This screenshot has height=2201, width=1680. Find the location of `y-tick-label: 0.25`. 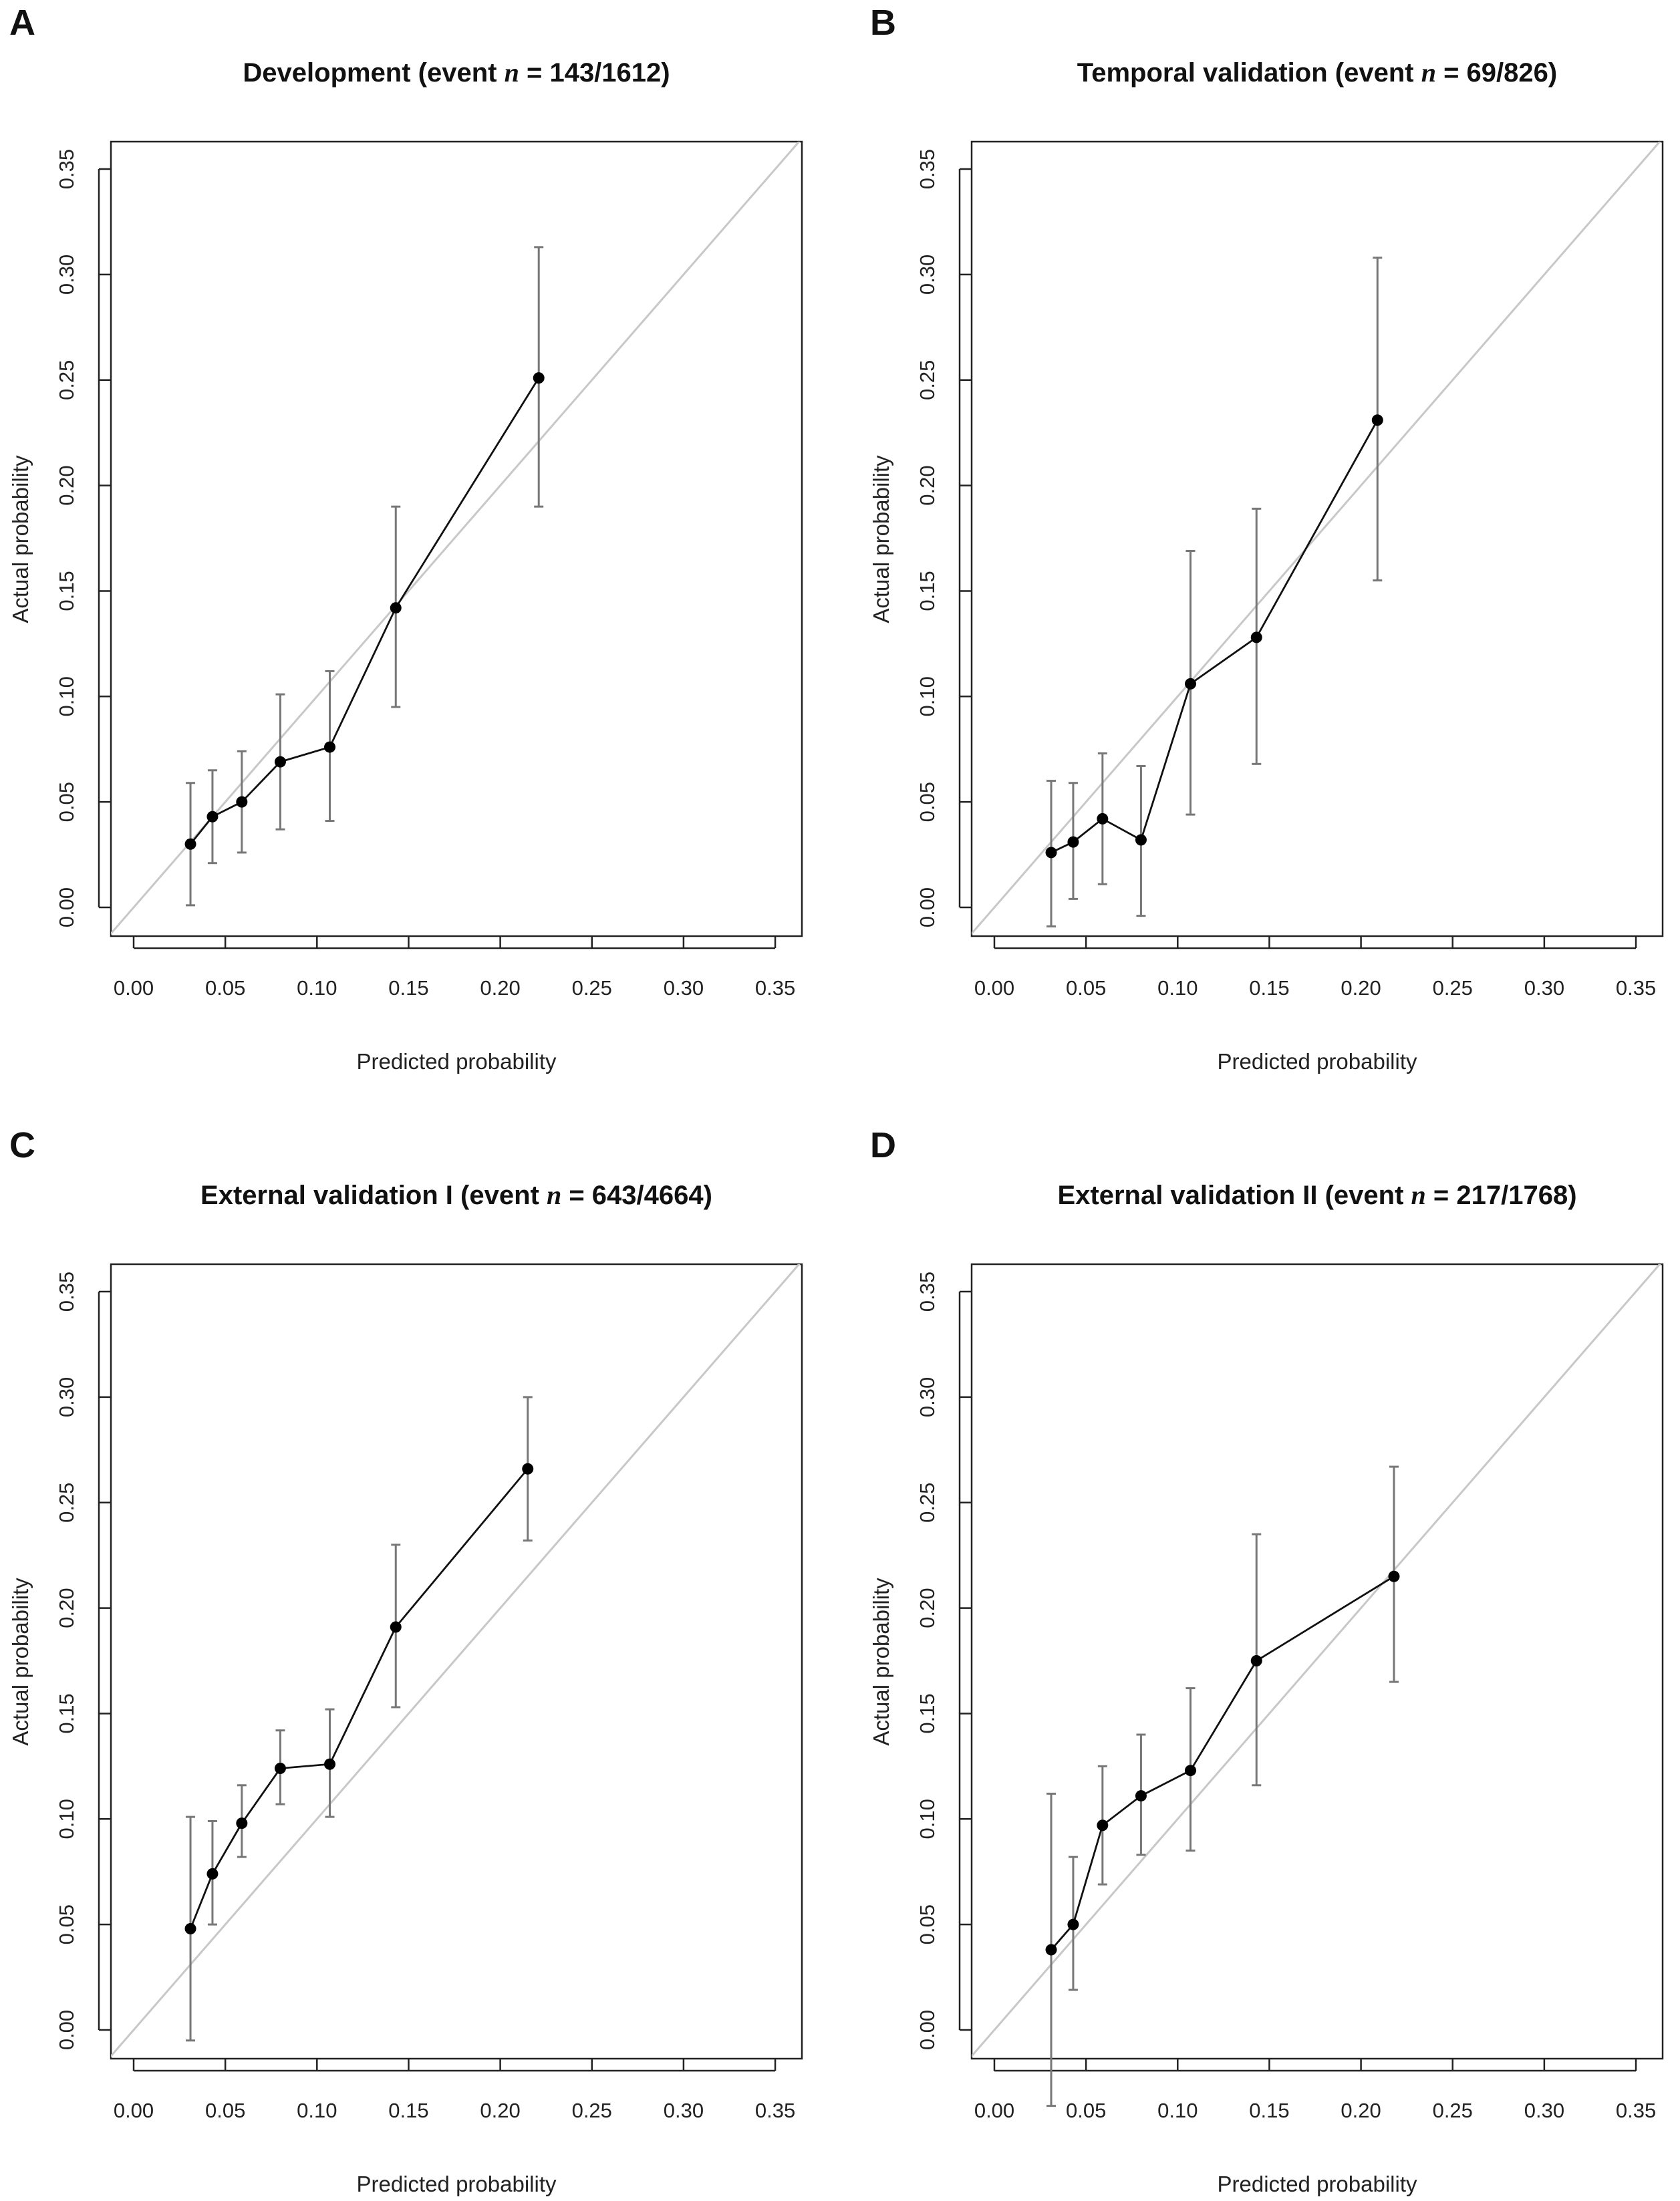

y-tick-label: 0.25 is located at coordinates (927, 1503).